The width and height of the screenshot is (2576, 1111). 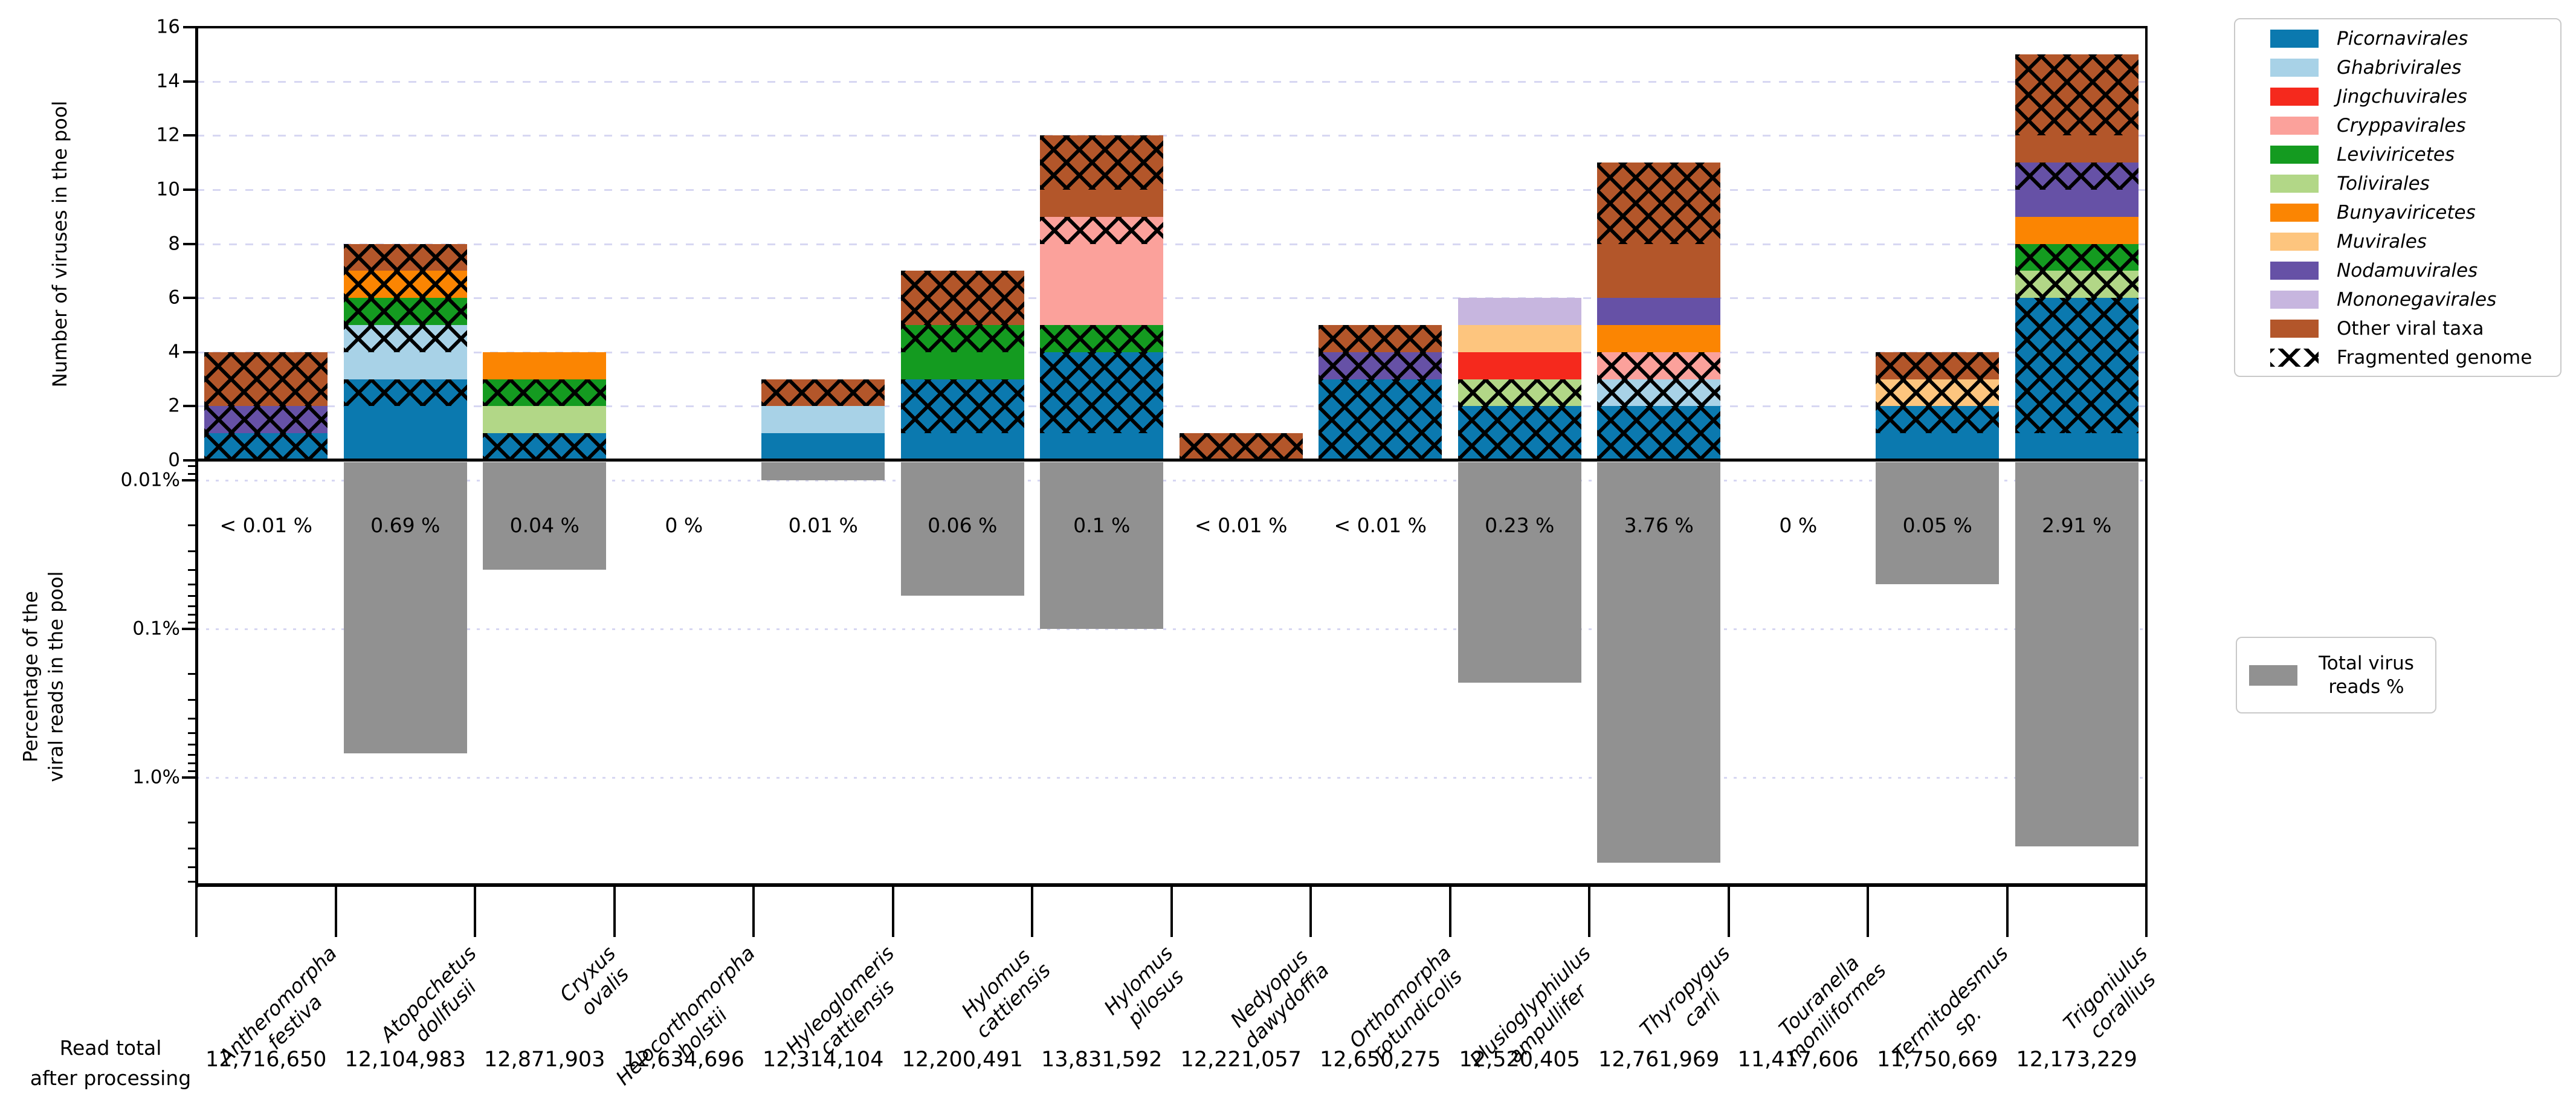 I want to click on read-total-value: 12,650,275, so click(x=1381, y=1060).